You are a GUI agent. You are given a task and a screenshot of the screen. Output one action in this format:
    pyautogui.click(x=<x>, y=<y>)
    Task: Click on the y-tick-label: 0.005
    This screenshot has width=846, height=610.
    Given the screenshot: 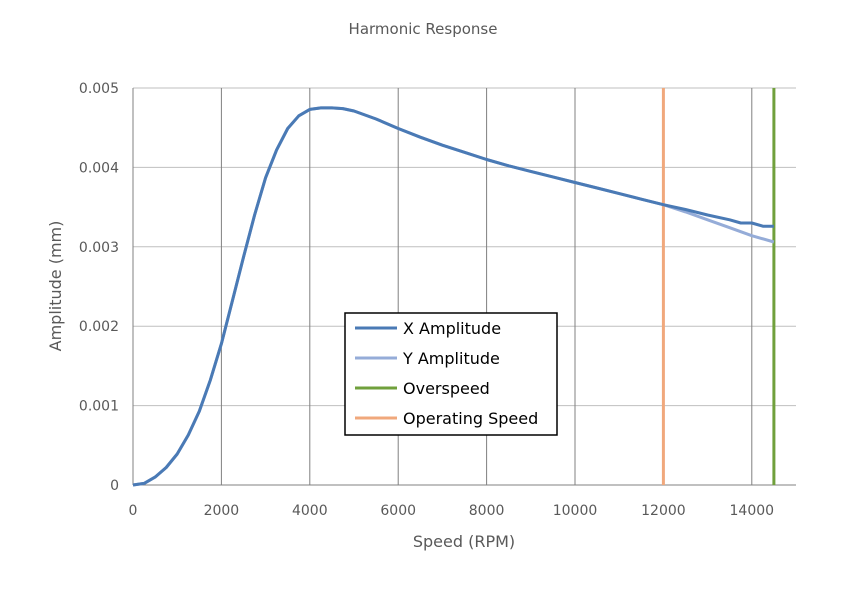 What is the action you would take?
    pyautogui.click(x=99, y=89)
    